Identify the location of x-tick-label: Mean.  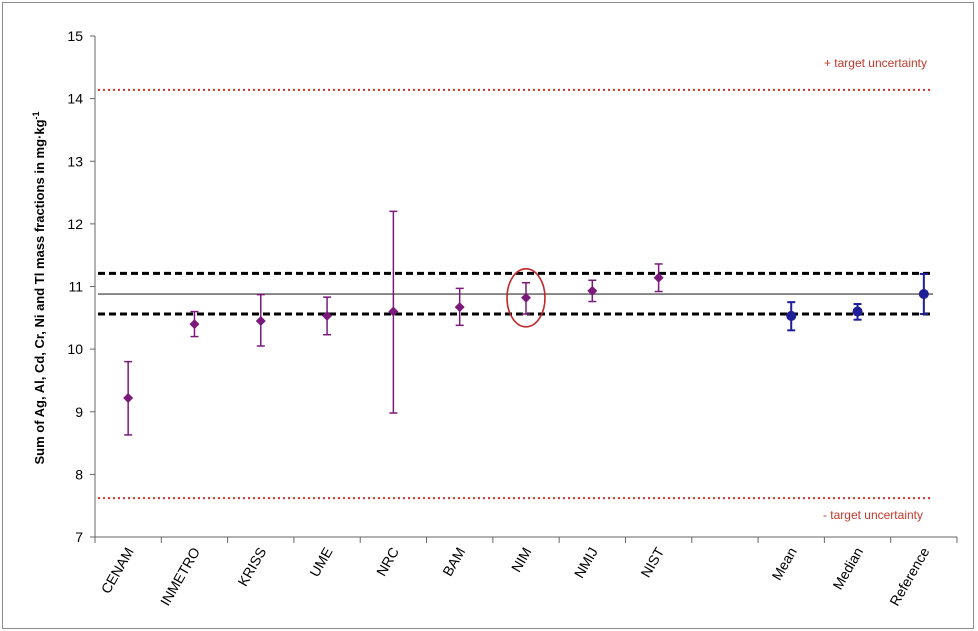
(783, 564).